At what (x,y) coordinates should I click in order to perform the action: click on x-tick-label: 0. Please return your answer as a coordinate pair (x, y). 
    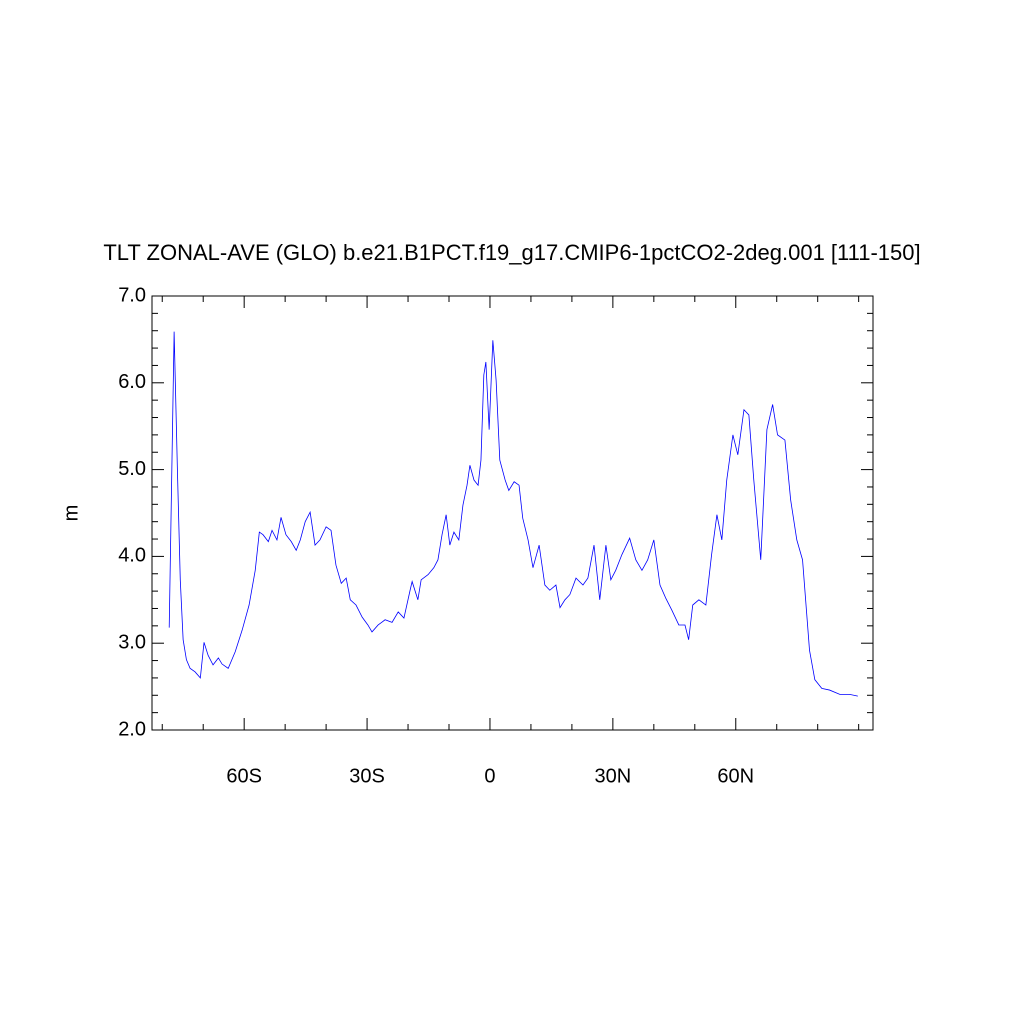
    Looking at the image, I should click on (489, 776).